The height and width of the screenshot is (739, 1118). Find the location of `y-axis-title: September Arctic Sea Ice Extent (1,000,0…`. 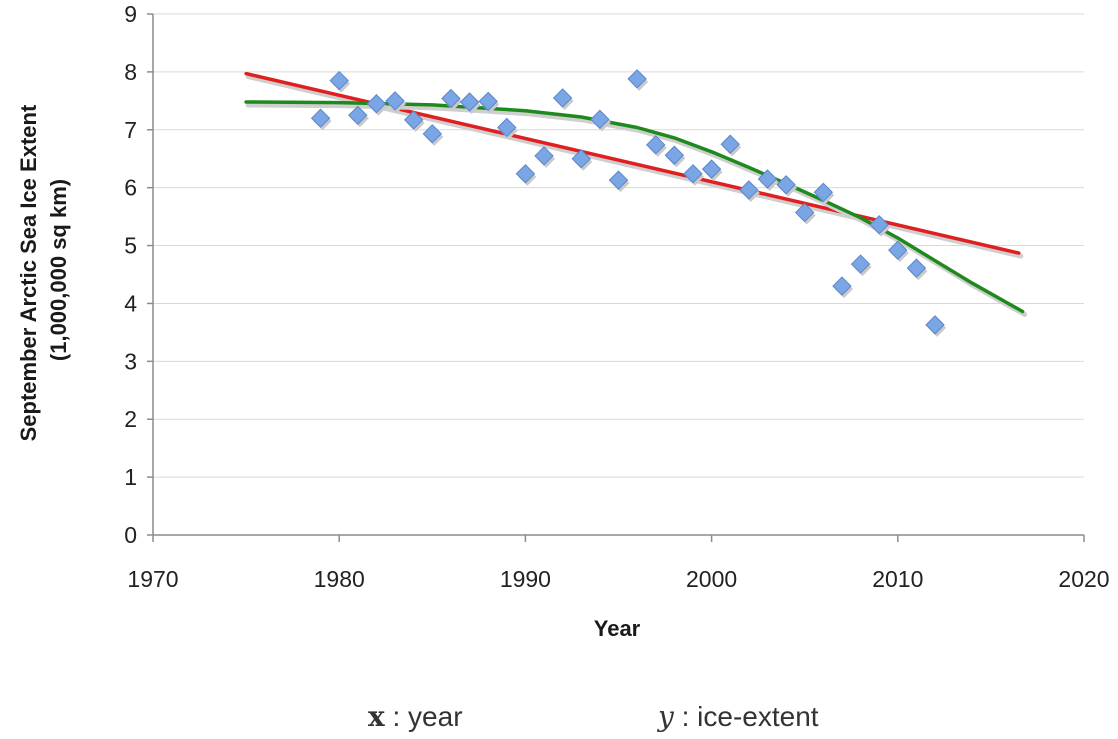

y-axis-title: September Arctic Sea Ice Extent (1,000,0… is located at coordinates (43, 270).